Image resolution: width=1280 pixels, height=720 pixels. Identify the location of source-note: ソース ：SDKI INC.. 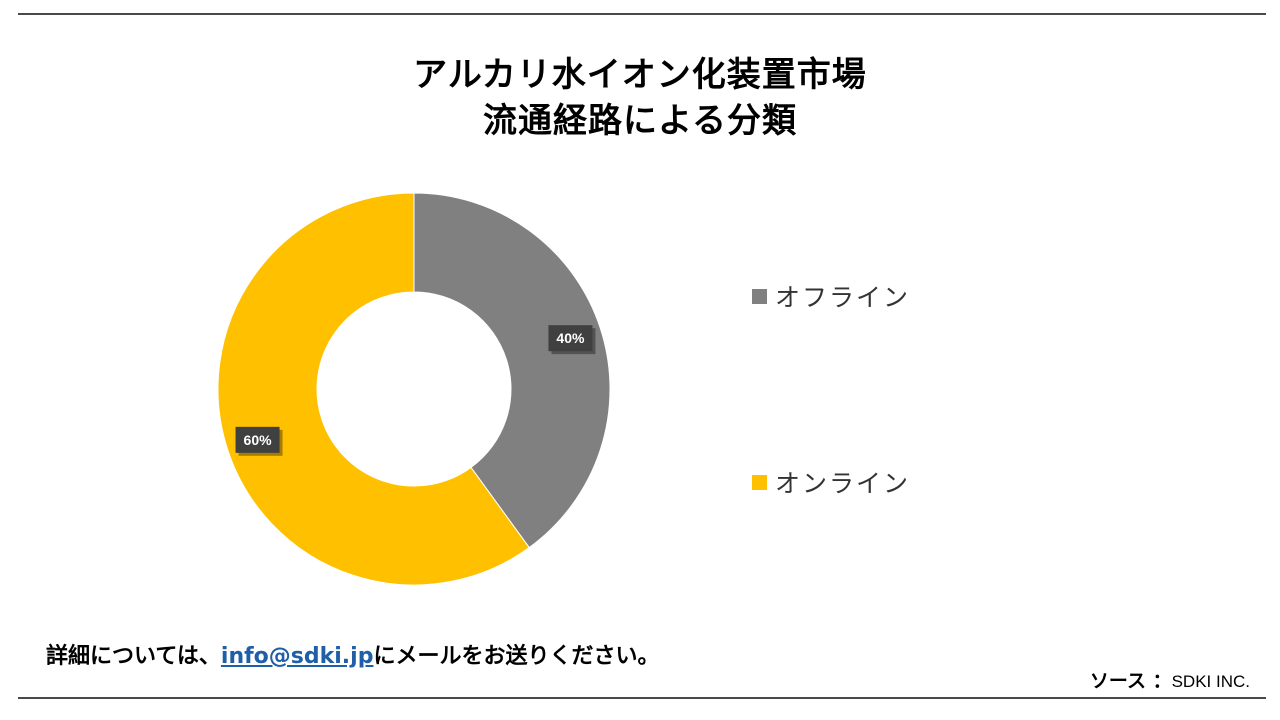
(1170, 679).